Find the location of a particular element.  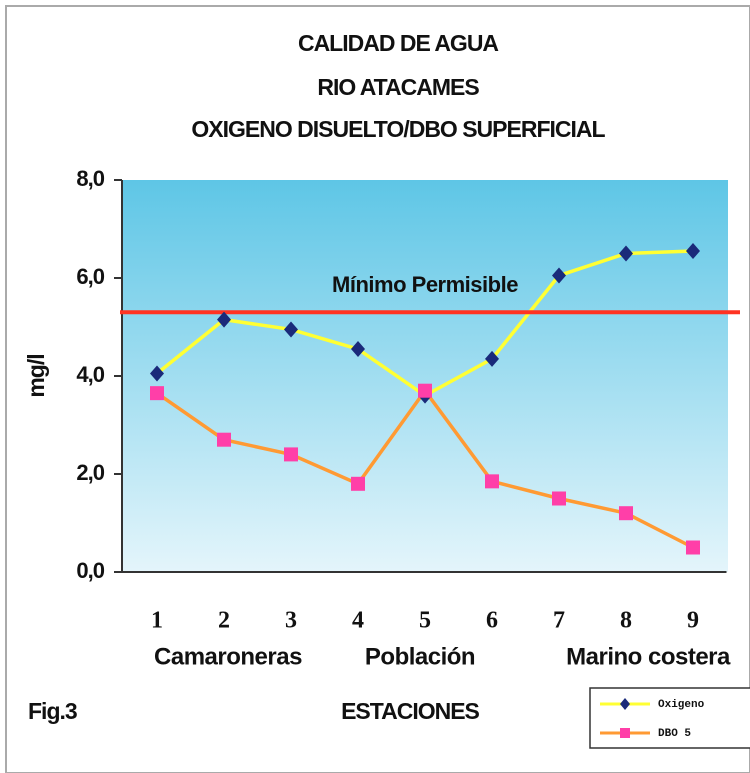

group-label: Población is located at coordinates (420, 656).